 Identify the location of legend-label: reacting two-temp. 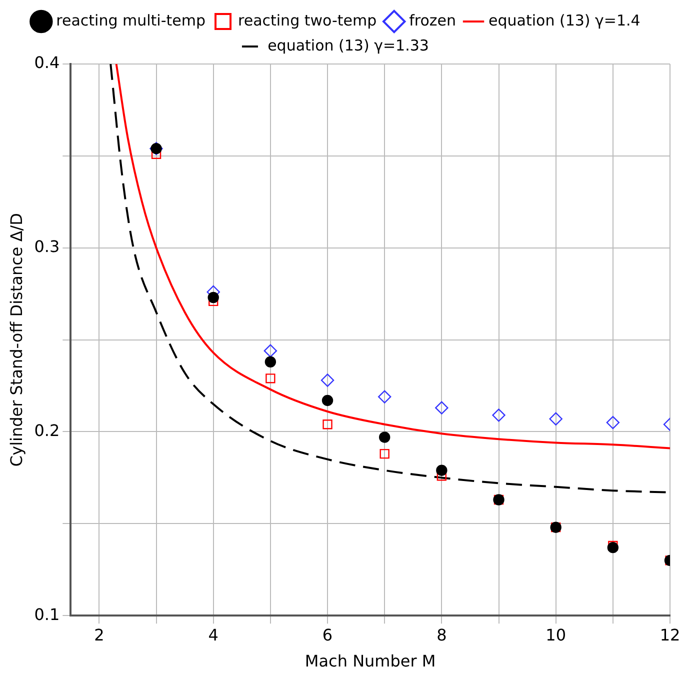
(307, 20).